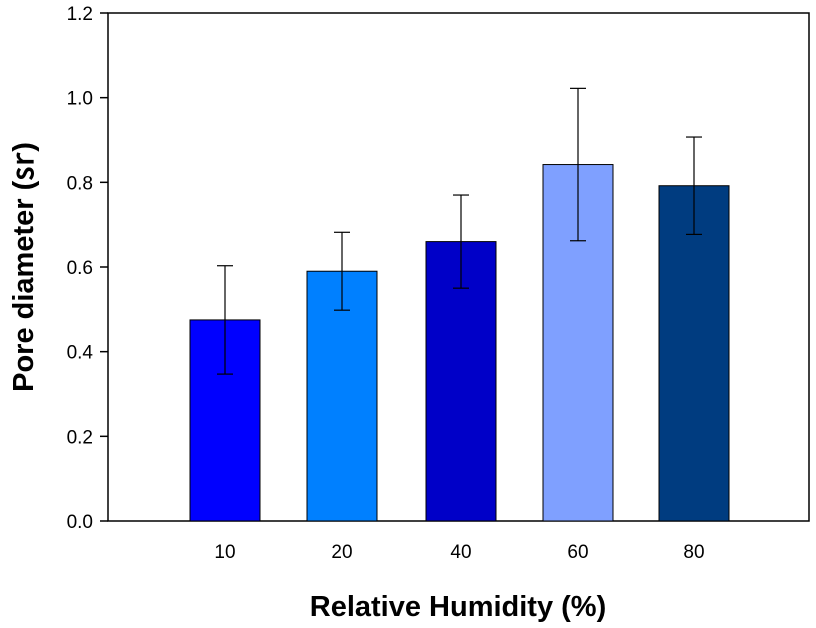 The height and width of the screenshot is (628, 816). I want to click on x-tick-label: 40, so click(460, 552).